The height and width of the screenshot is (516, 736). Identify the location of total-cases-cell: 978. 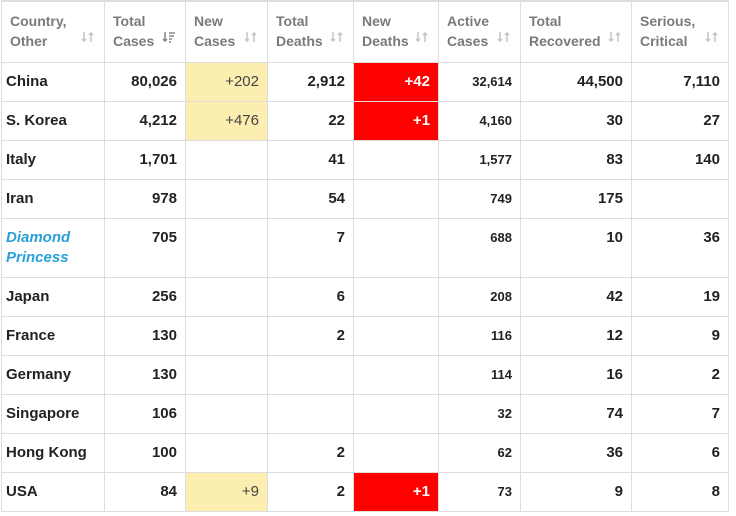
(145, 198).